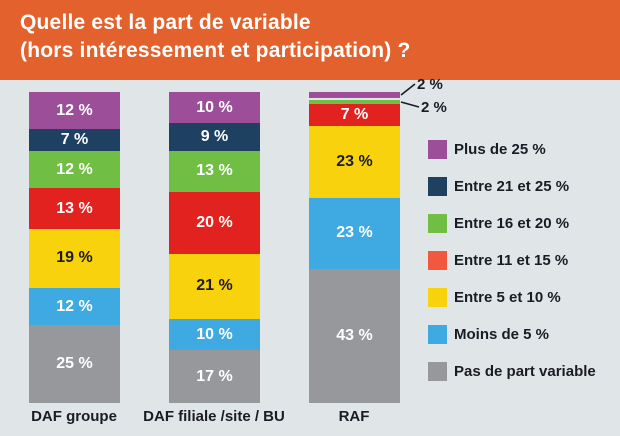 This screenshot has width=620, height=436. I want to click on page-title-line1: Quelle est la part de variable, so click(165, 22).